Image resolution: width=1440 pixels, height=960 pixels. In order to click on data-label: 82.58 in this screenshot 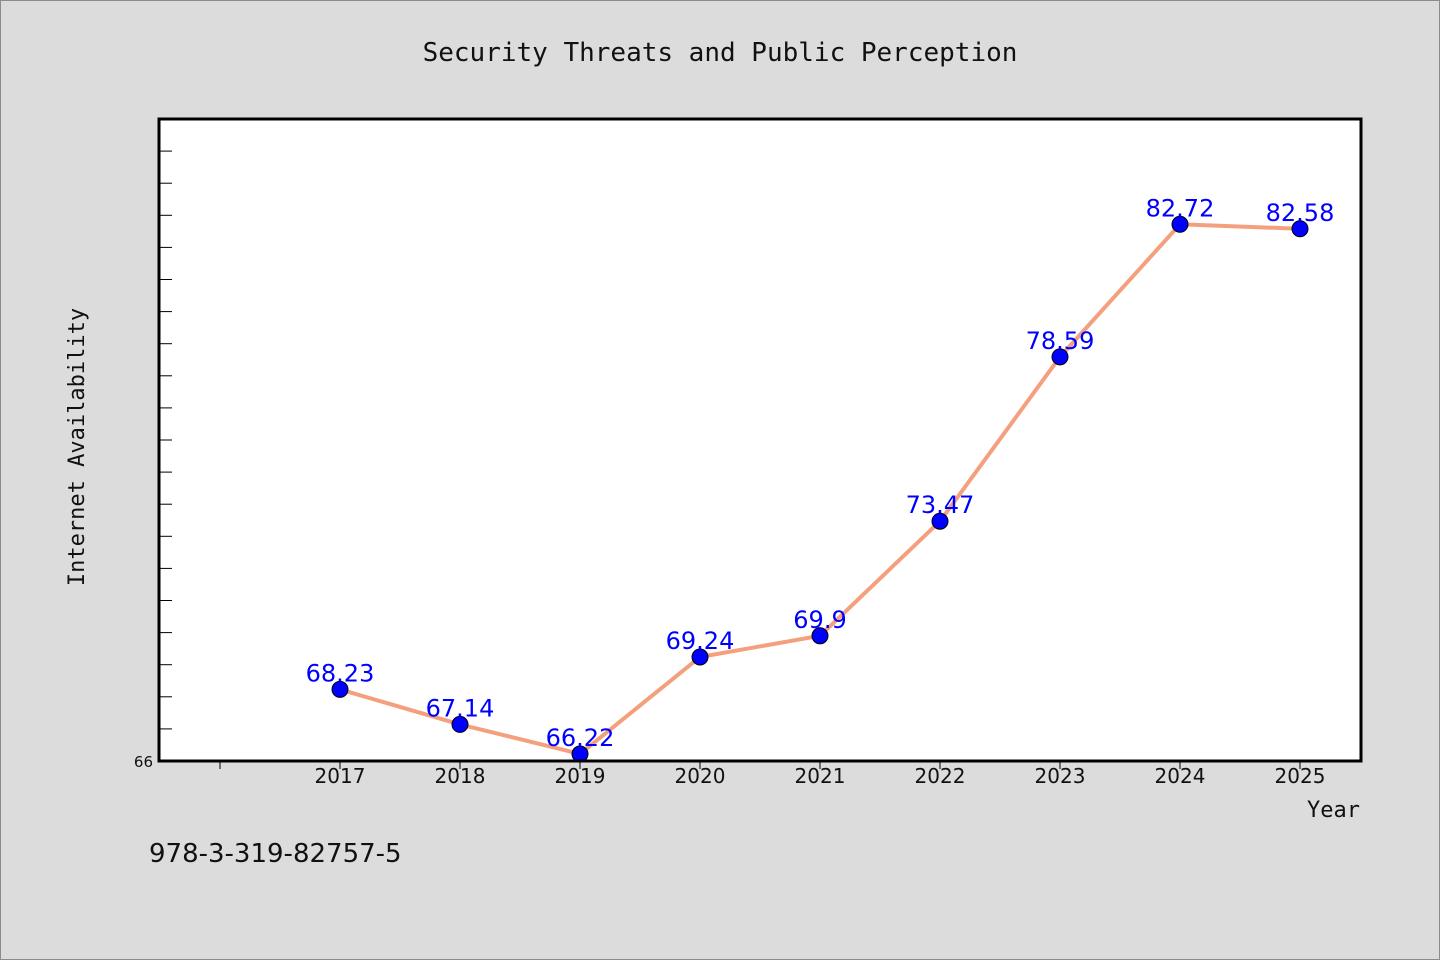, I will do `click(1300, 213)`.